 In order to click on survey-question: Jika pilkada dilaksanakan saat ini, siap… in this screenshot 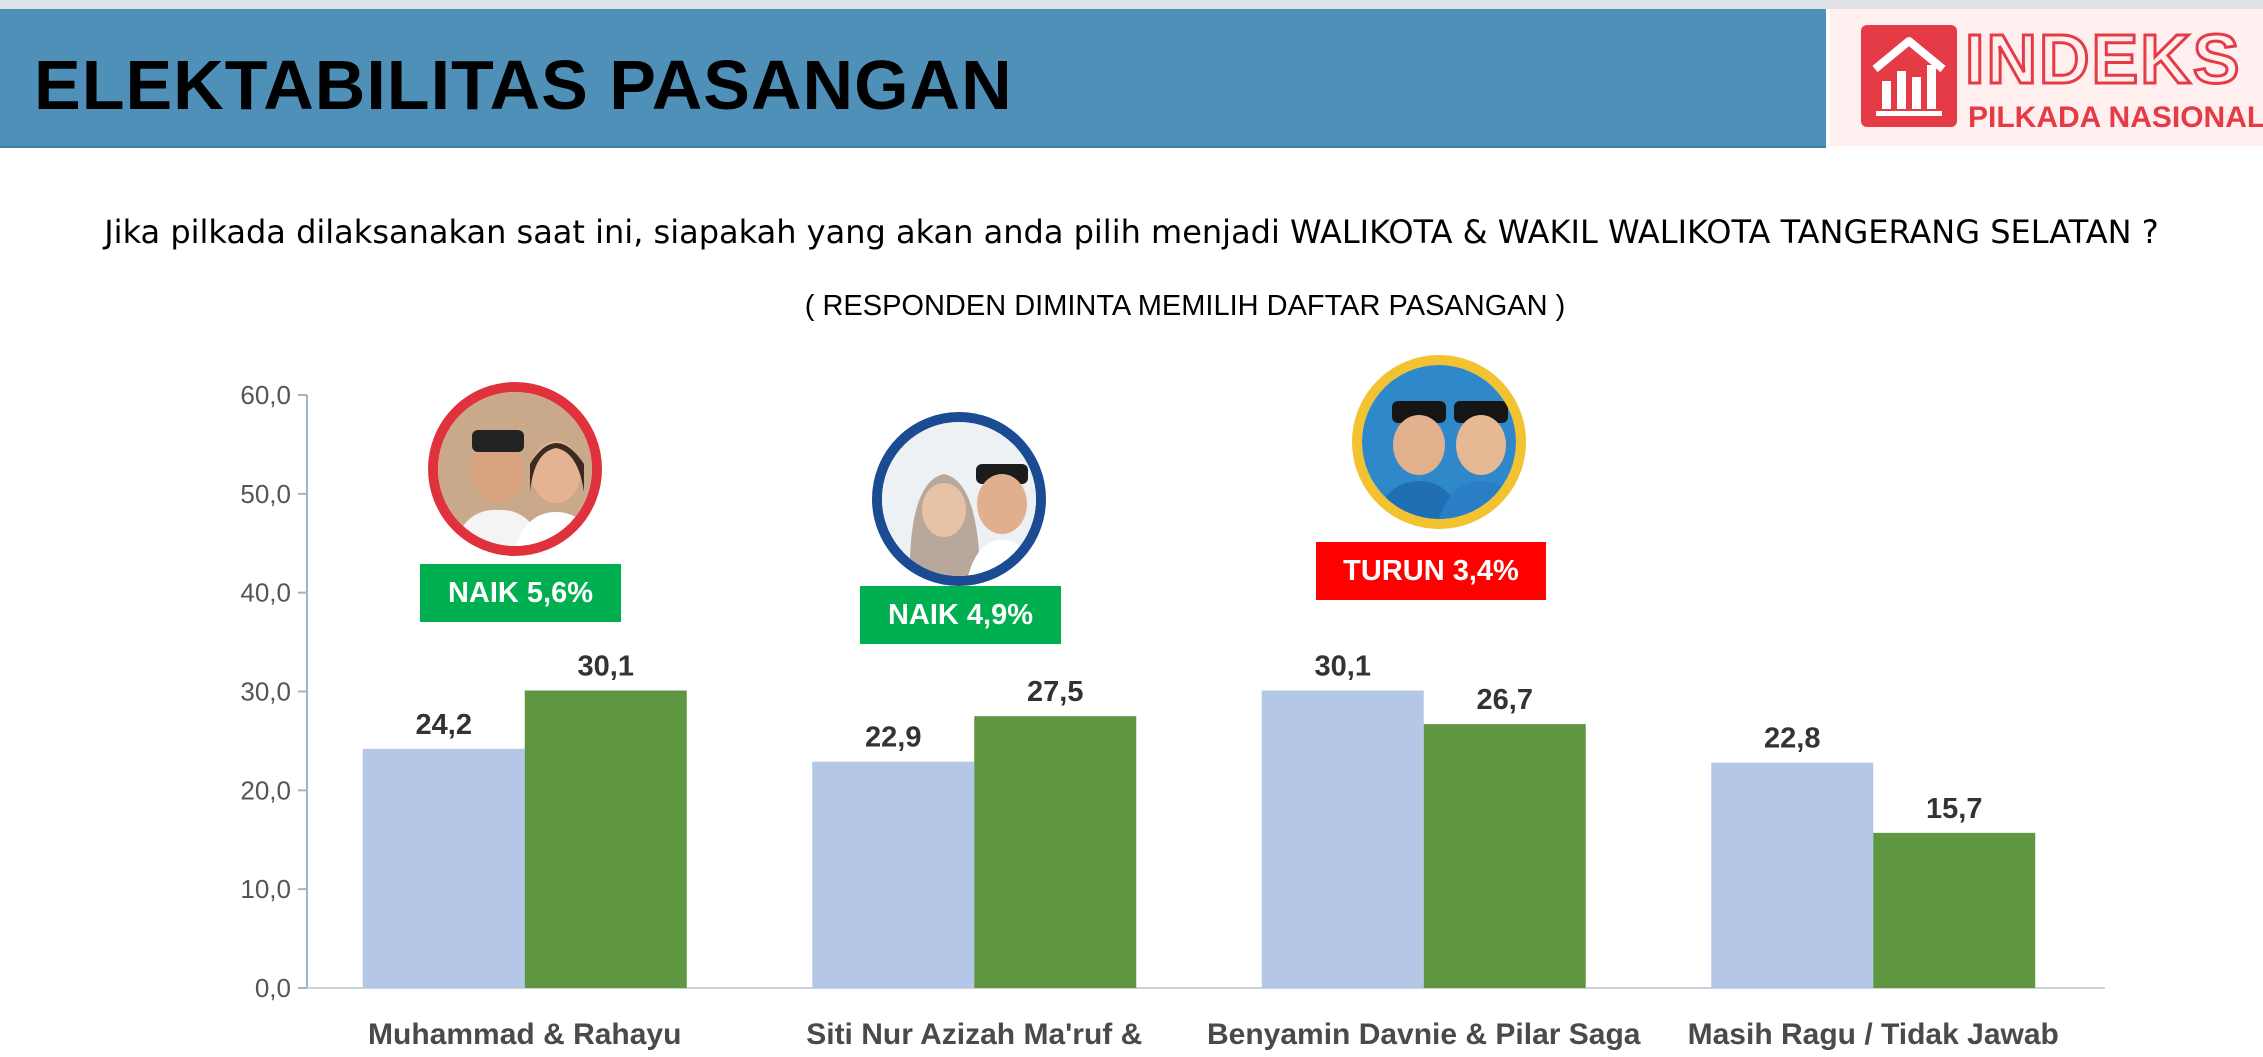, I will do `click(1131, 232)`.